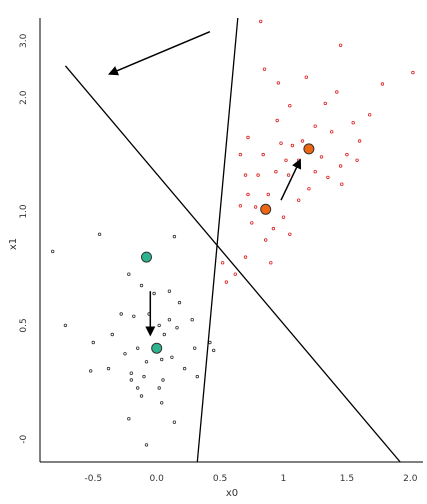 The height and width of the screenshot is (504, 427). Describe the element at coordinates (24, 40) in the screenshot. I see `y-tick-label: 3.0` at that location.